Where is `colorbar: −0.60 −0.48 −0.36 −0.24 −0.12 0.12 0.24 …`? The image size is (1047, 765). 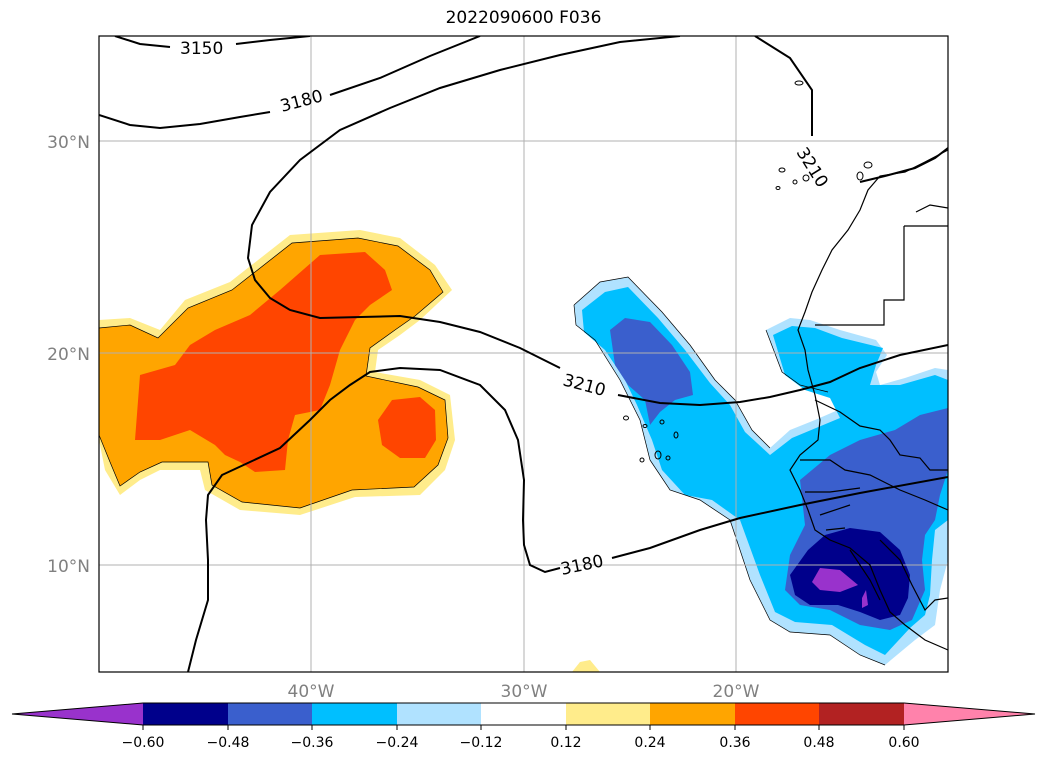 colorbar: −0.60 −0.48 −0.36 −0.24 −0.12 0.12 0.24 … is located at coordinates (523, 726).